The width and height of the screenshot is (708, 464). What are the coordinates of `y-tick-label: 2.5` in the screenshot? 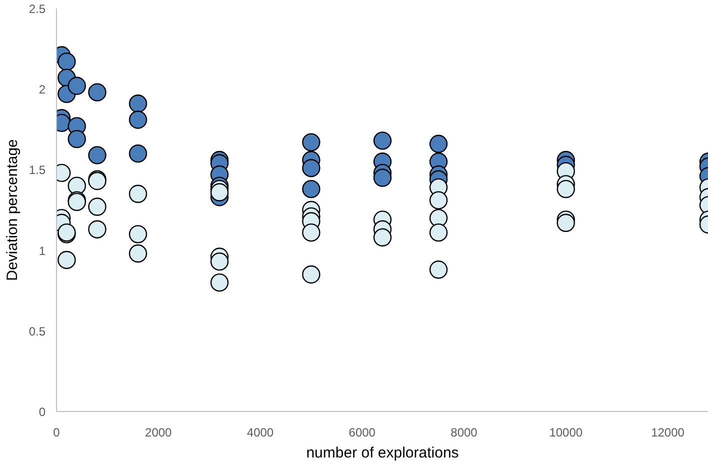 It's located at (37, 9).